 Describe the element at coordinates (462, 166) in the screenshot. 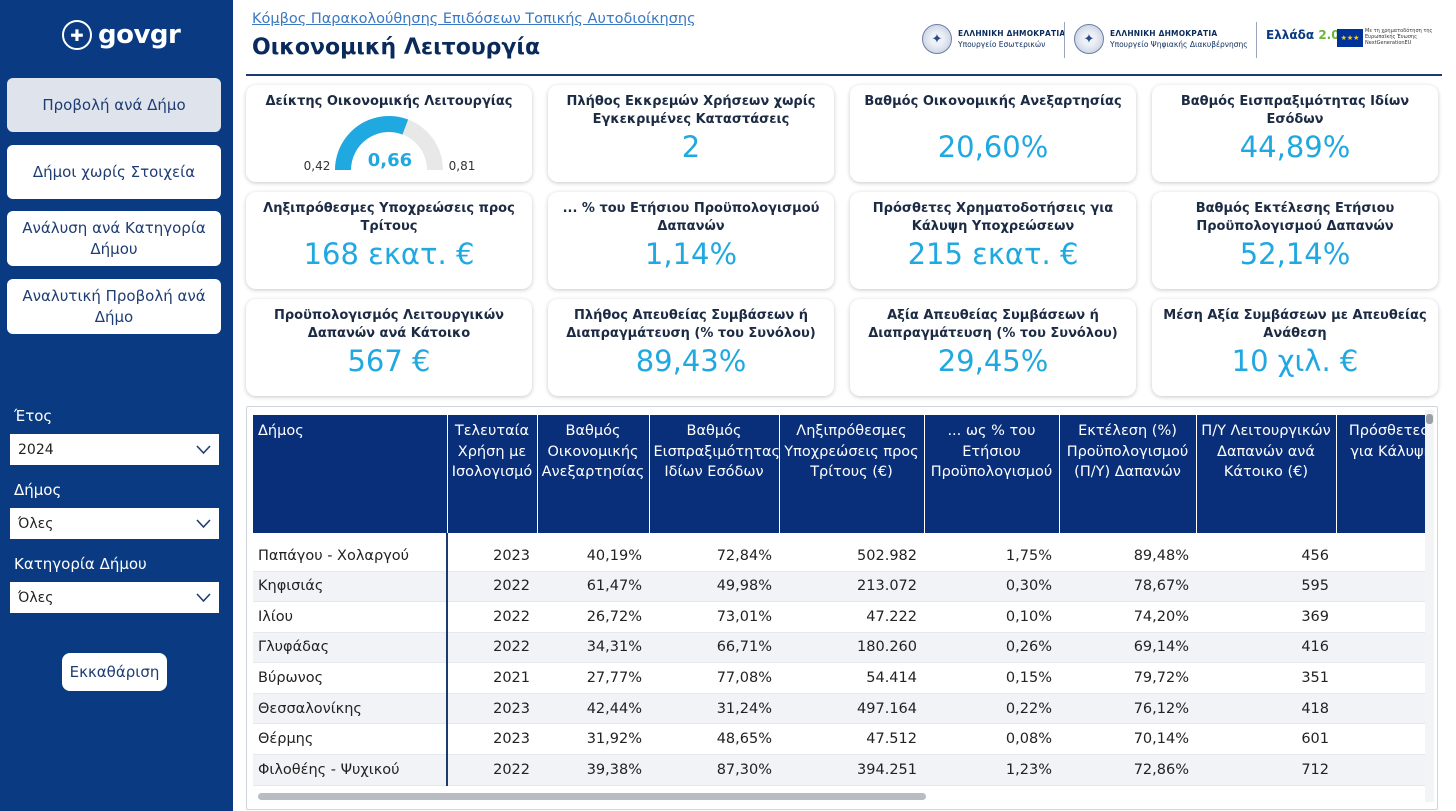

I see `gauge-max-label: 0,81` at that location.